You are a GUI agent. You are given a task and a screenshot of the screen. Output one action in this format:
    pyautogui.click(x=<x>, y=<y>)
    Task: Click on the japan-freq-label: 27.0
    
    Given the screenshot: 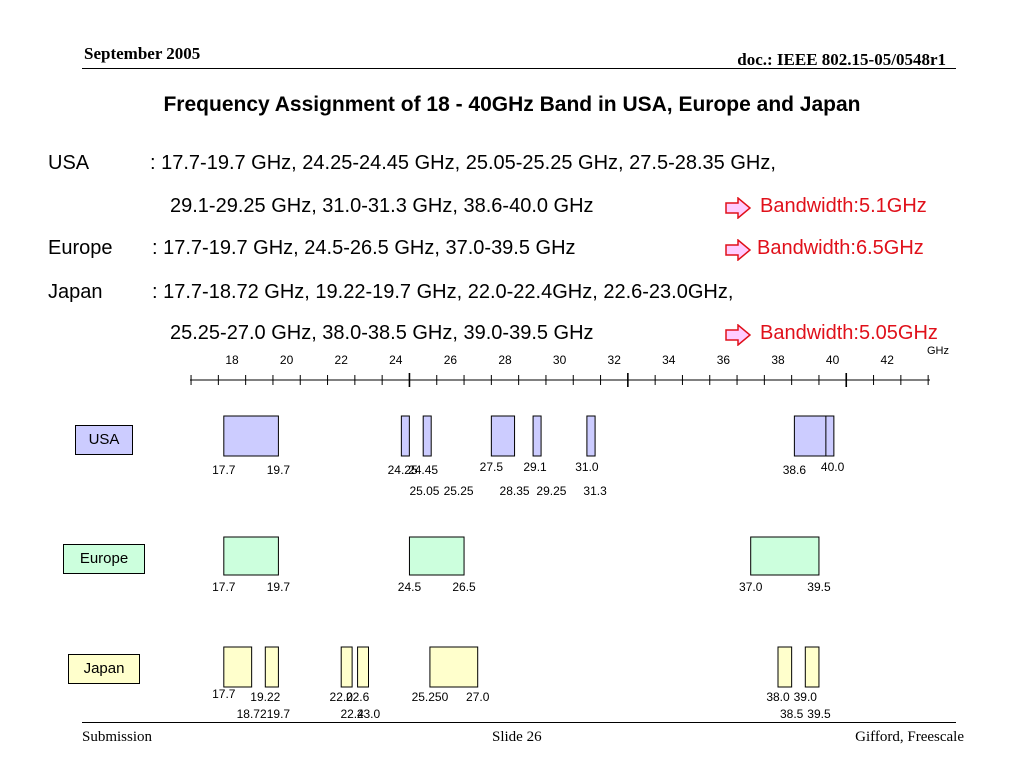 What is the action you would take?
    pyautogui.click(x=478, y=697)
    